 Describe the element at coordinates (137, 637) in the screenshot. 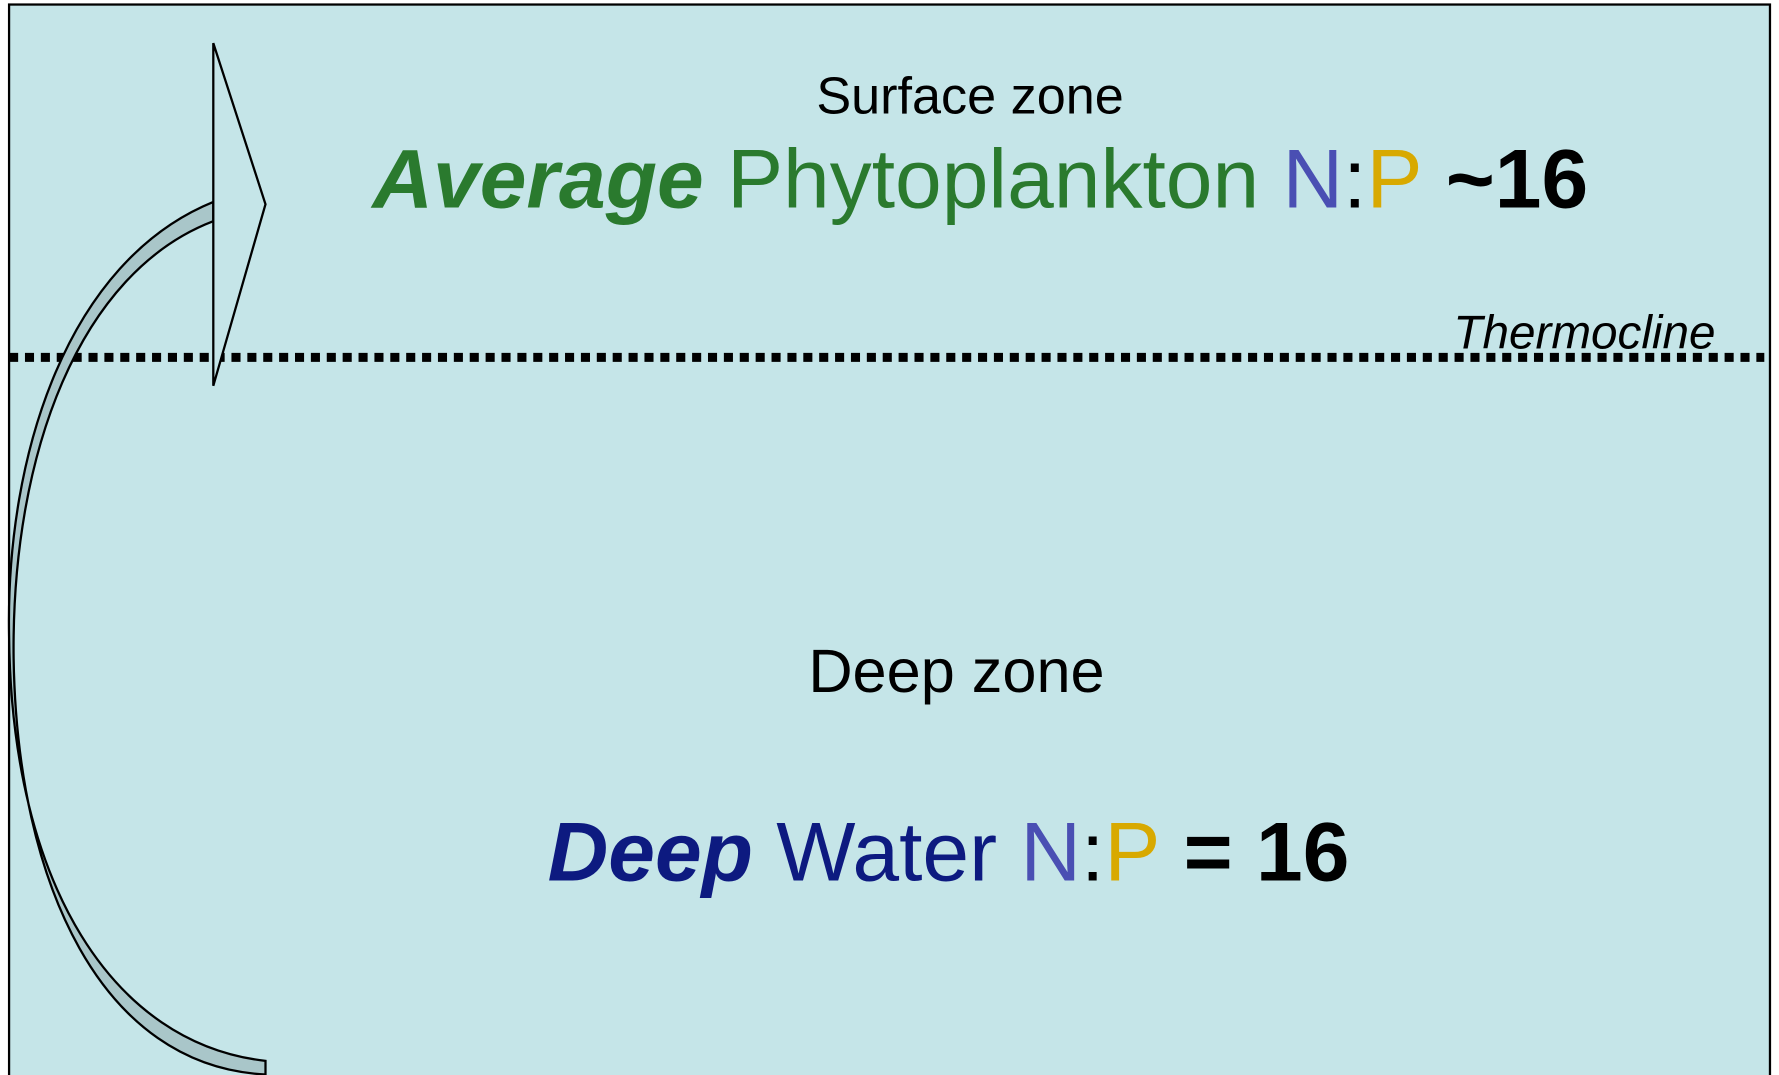

I see `circulation-arrow` at that location.